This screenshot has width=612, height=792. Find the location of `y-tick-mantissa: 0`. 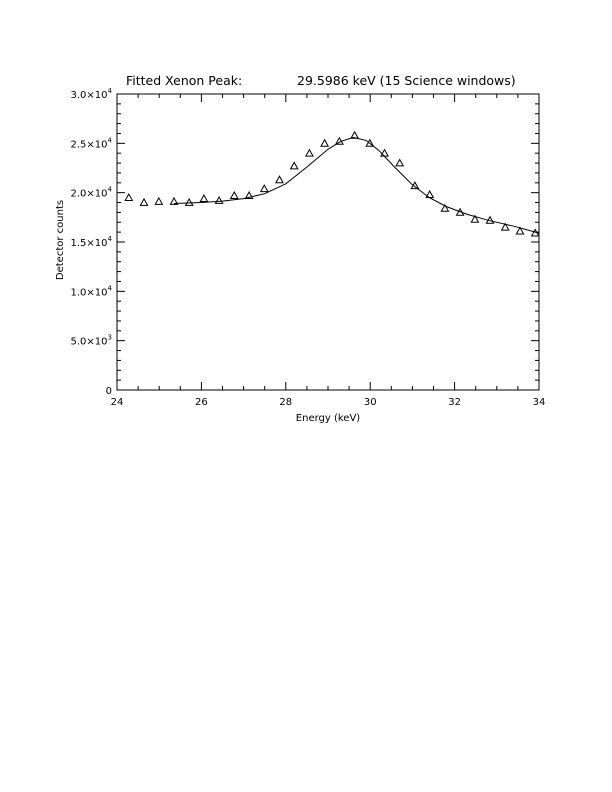

y-tick-mantissa: 0 is located at coordinates (109, 391).